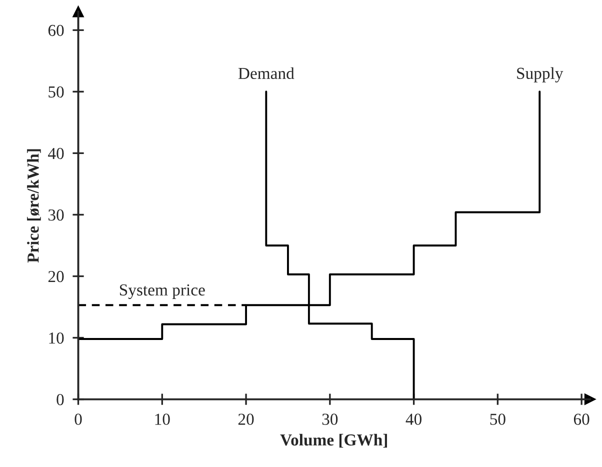 The height and width of the screenshot is (467, 602). What do you see at coordinates (330, 419) in the screenshot?
I see `x-tick-label: 30` at bounding box center [330, 419].